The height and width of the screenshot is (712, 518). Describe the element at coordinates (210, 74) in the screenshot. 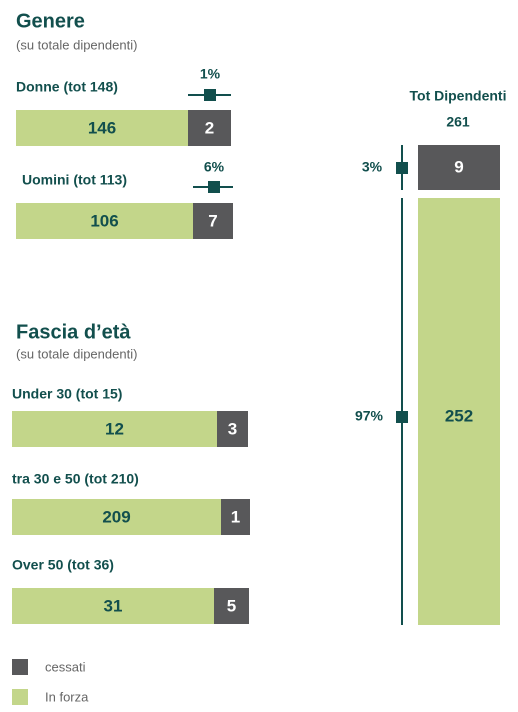

I see `pct-label: 1%` at that location.